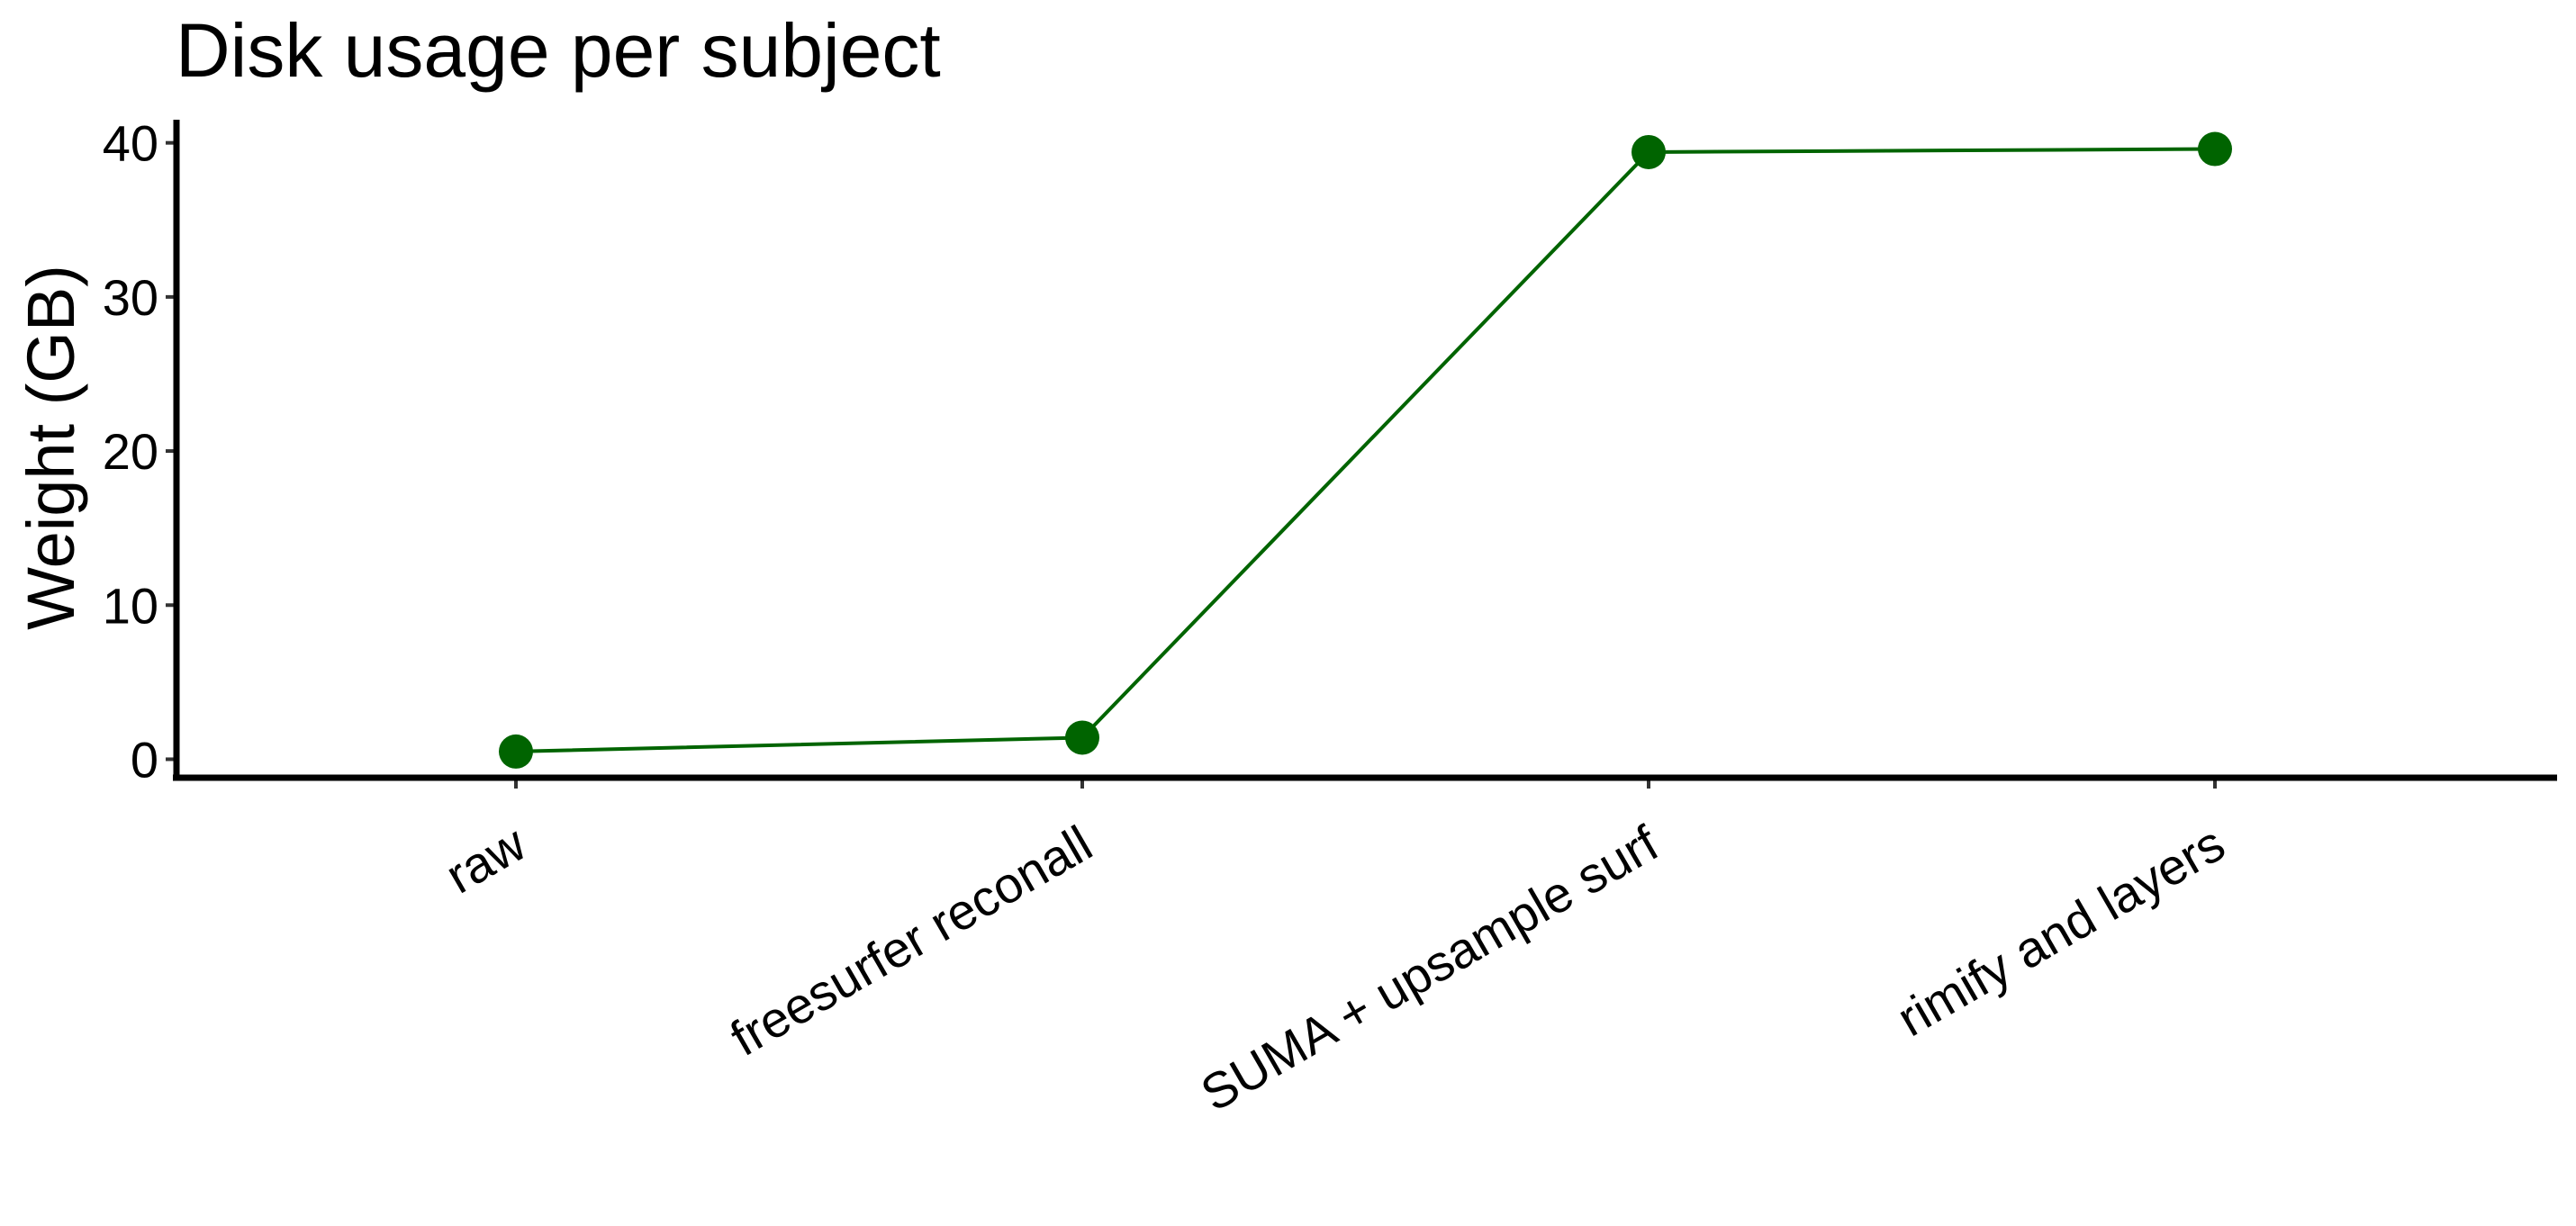 The width and height of the screenshot is (2576, 1226). Describe the element at coordinates (144, 759) in the screenshot. I see `y-tick-label: 0` at that location.